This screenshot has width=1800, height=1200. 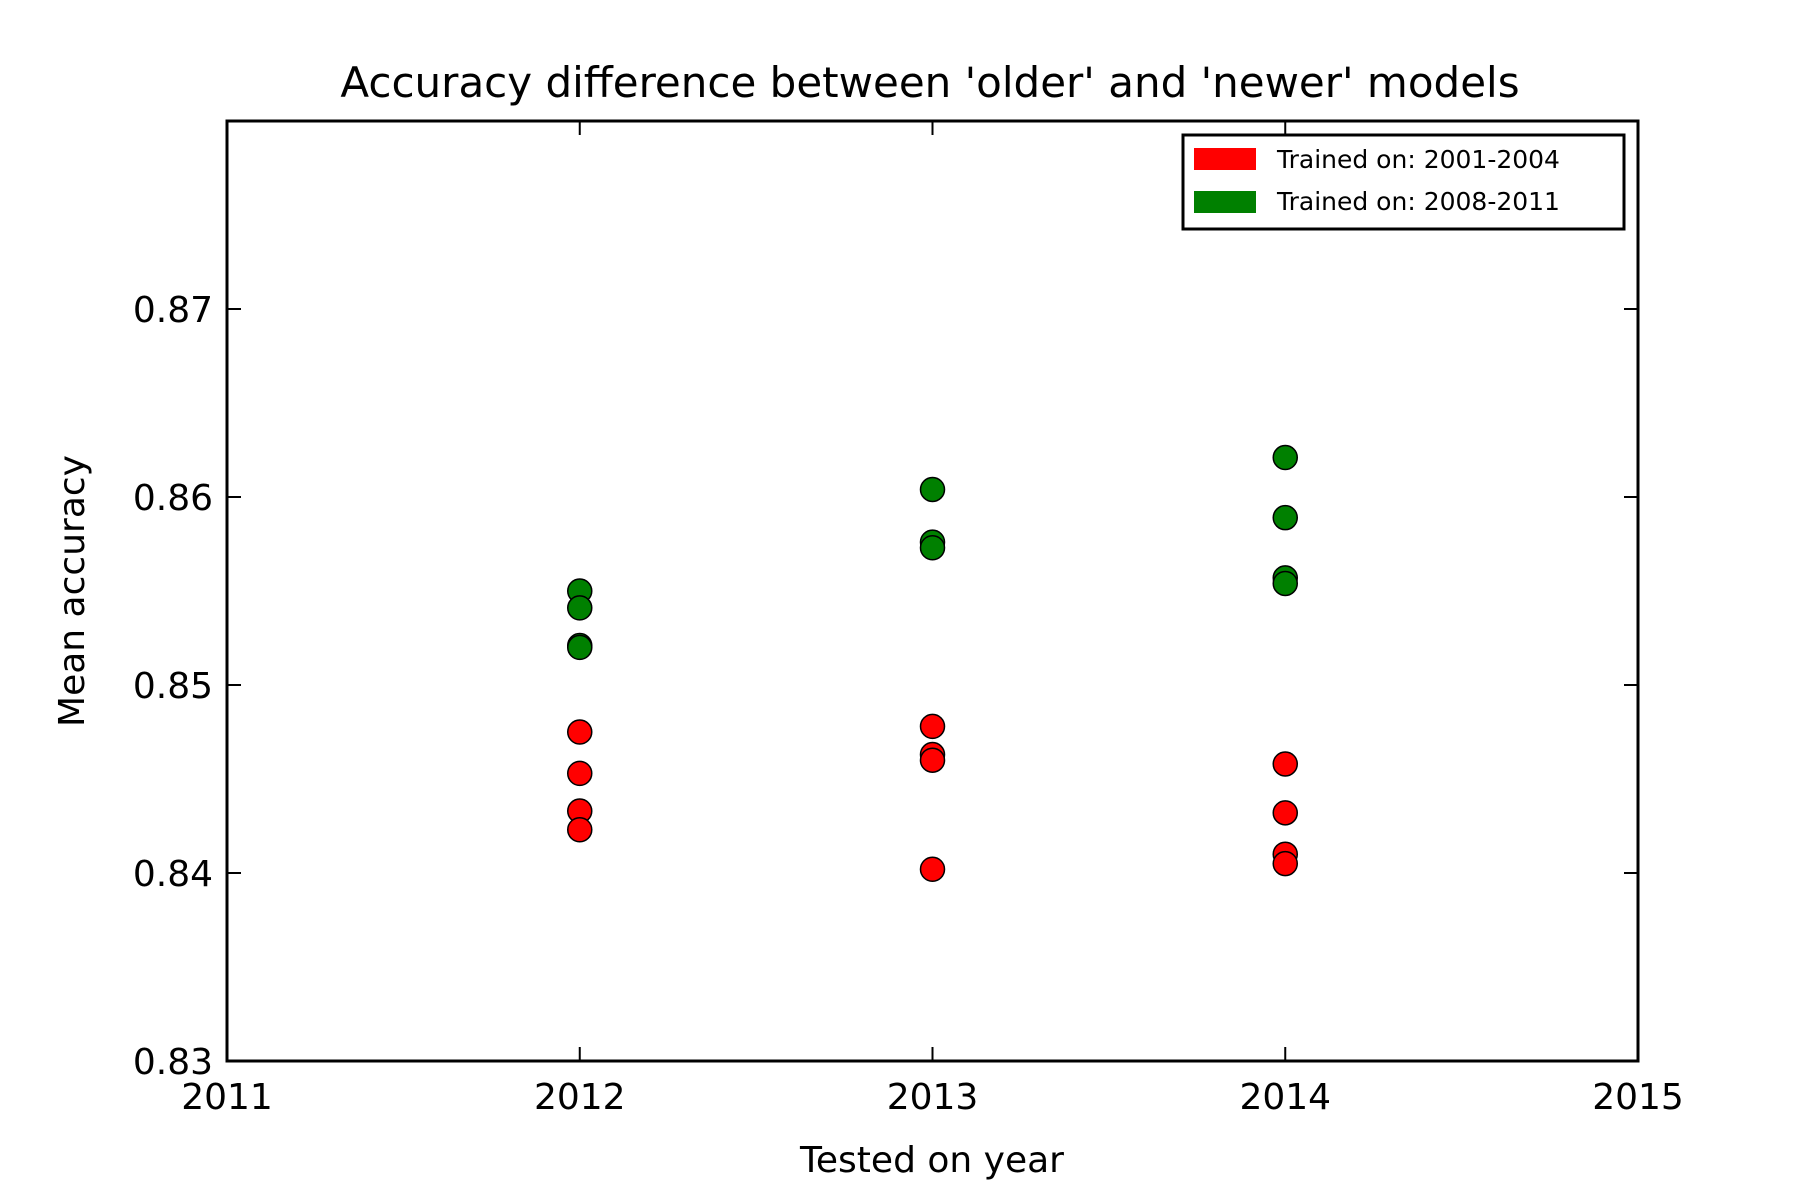 I want to click on legend-label-older: Trained on: 2001-2004, so click(x=1418, y=159).